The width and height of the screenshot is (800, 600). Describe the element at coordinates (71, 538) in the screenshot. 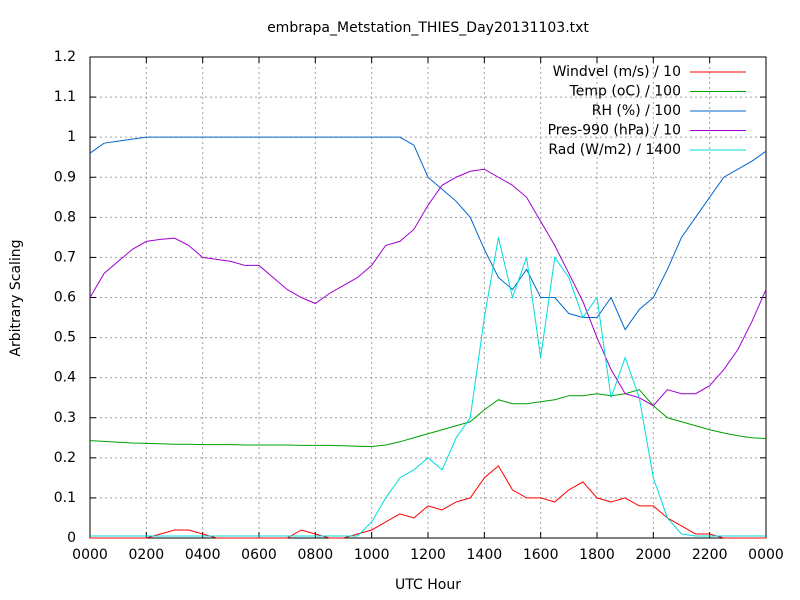

I see `y-tick-label: 0` at that location.